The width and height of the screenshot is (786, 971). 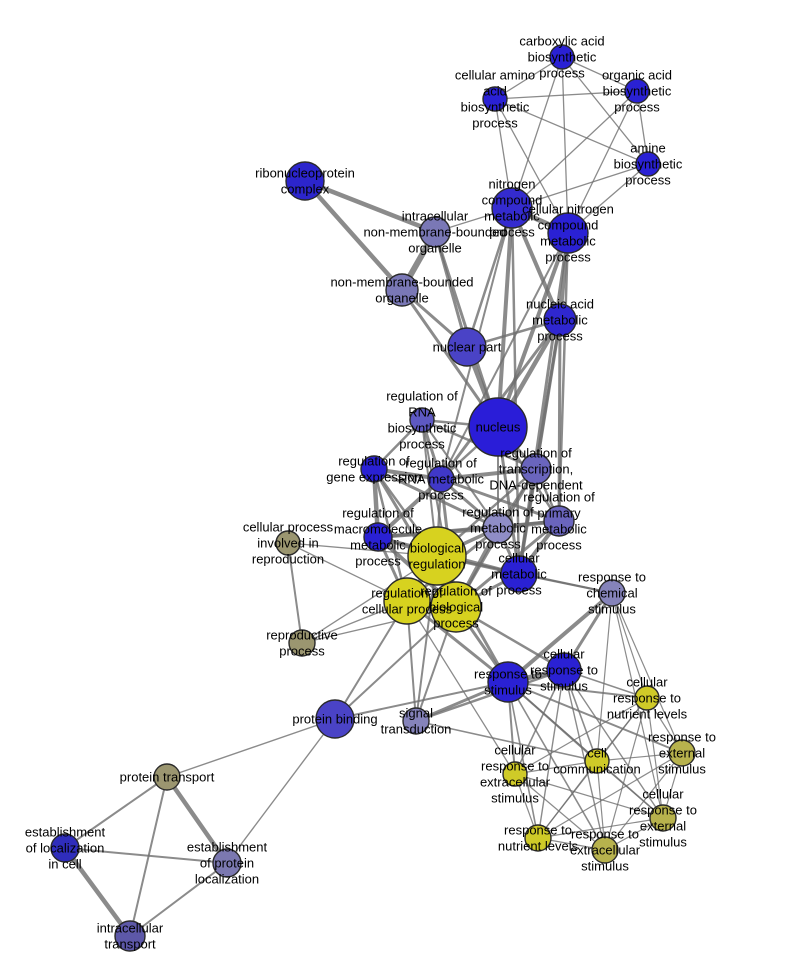 I want to click on node-label-protein-transport: protein transport, so click(x=167, y=777).